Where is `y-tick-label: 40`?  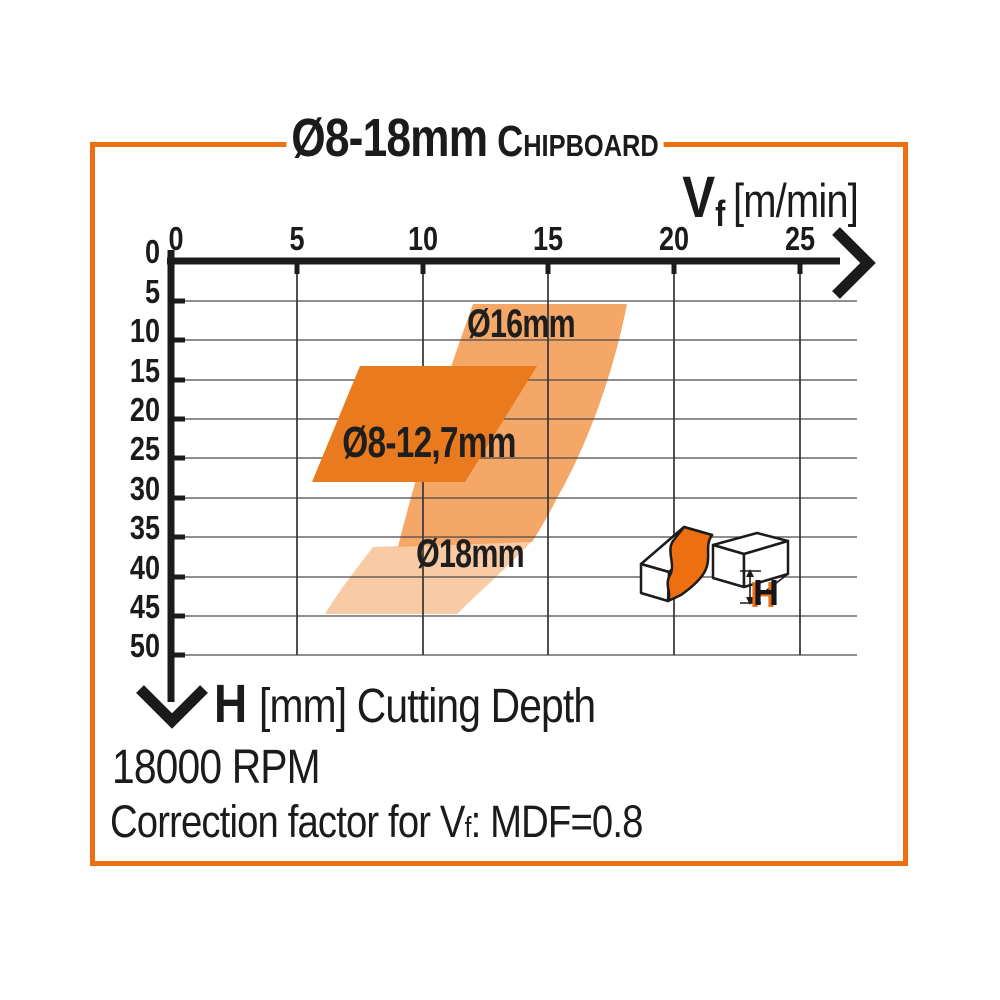 y-tick-label: 40 is located at coordinates (144, 567).